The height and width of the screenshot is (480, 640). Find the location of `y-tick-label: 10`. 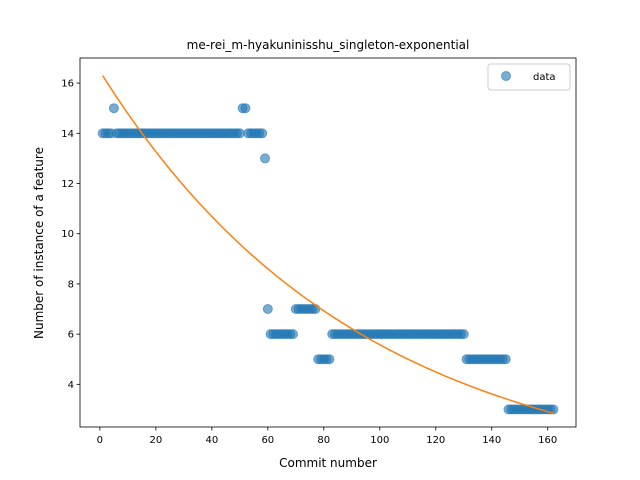

y-tick-label: 10 is located at coordinates (67, 234).